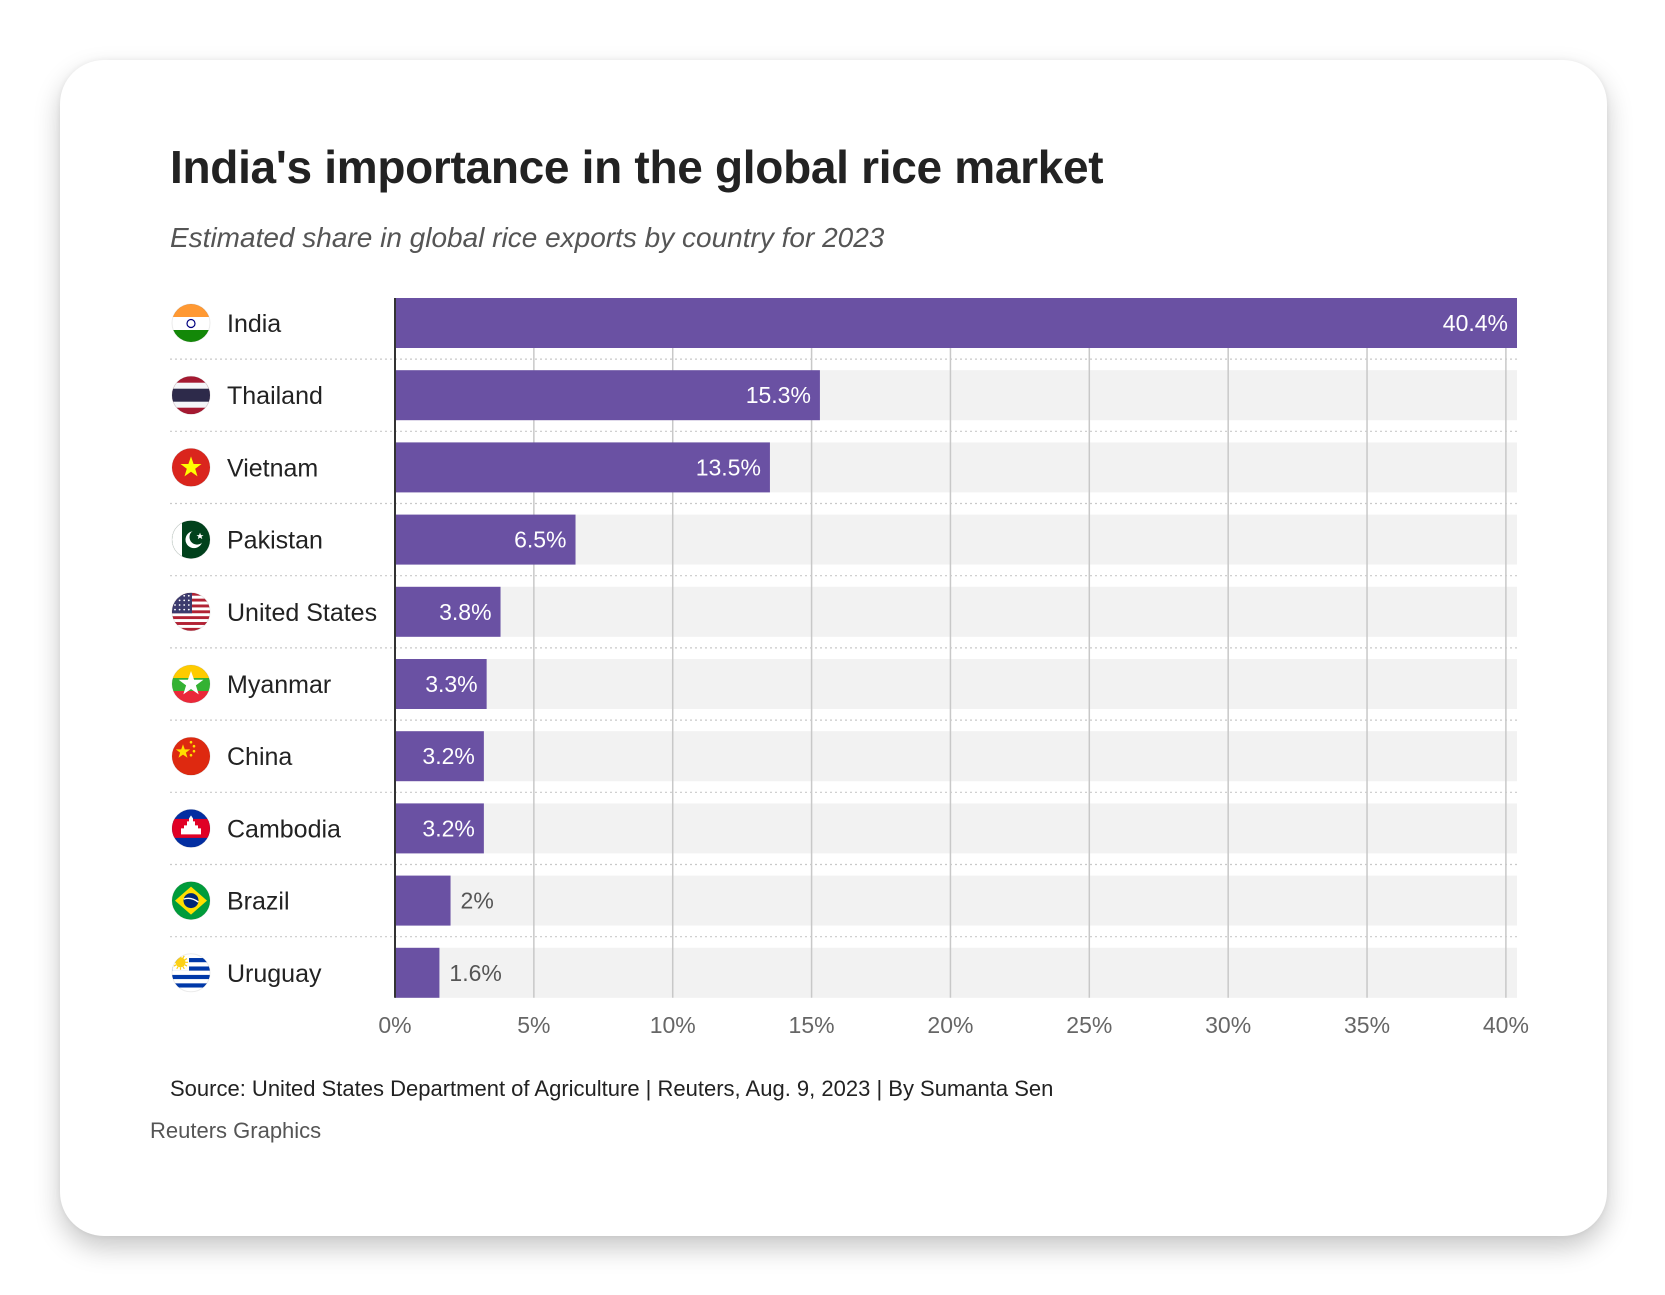 The image size is (1665, 1295). Describe the element at coordinates (272, 468) in the screenshot. I see `category-label: Vietnam` at that location.